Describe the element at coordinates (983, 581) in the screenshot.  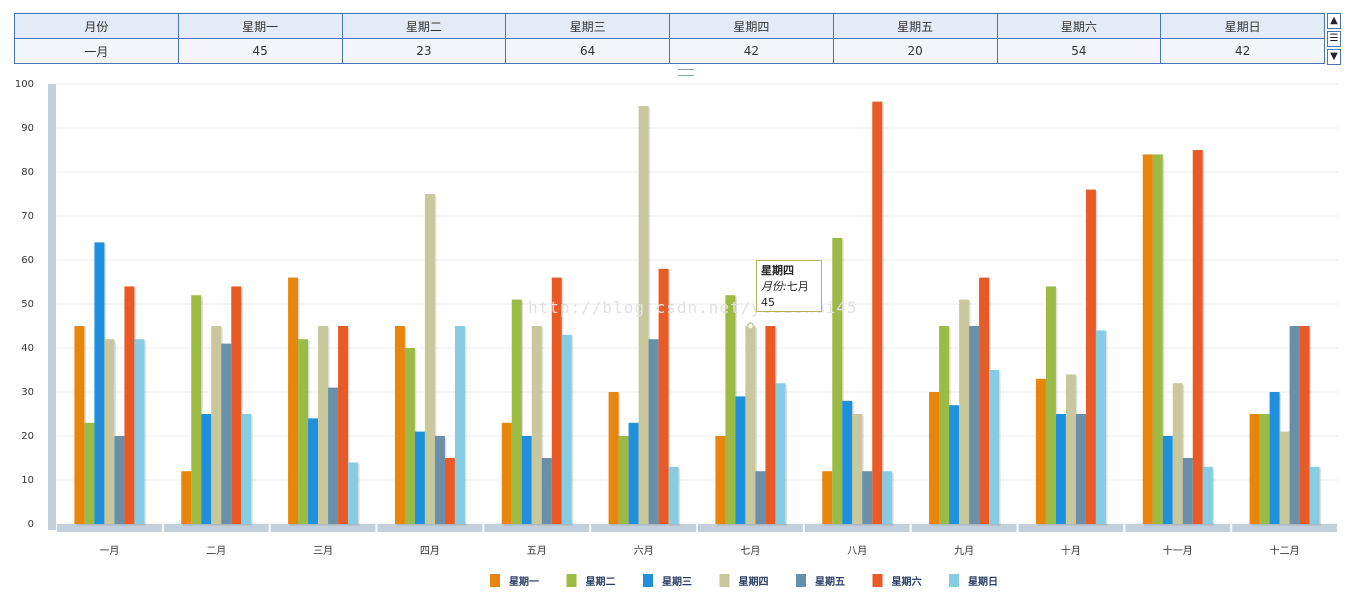
I see `legend-item: 星期日` at that location.